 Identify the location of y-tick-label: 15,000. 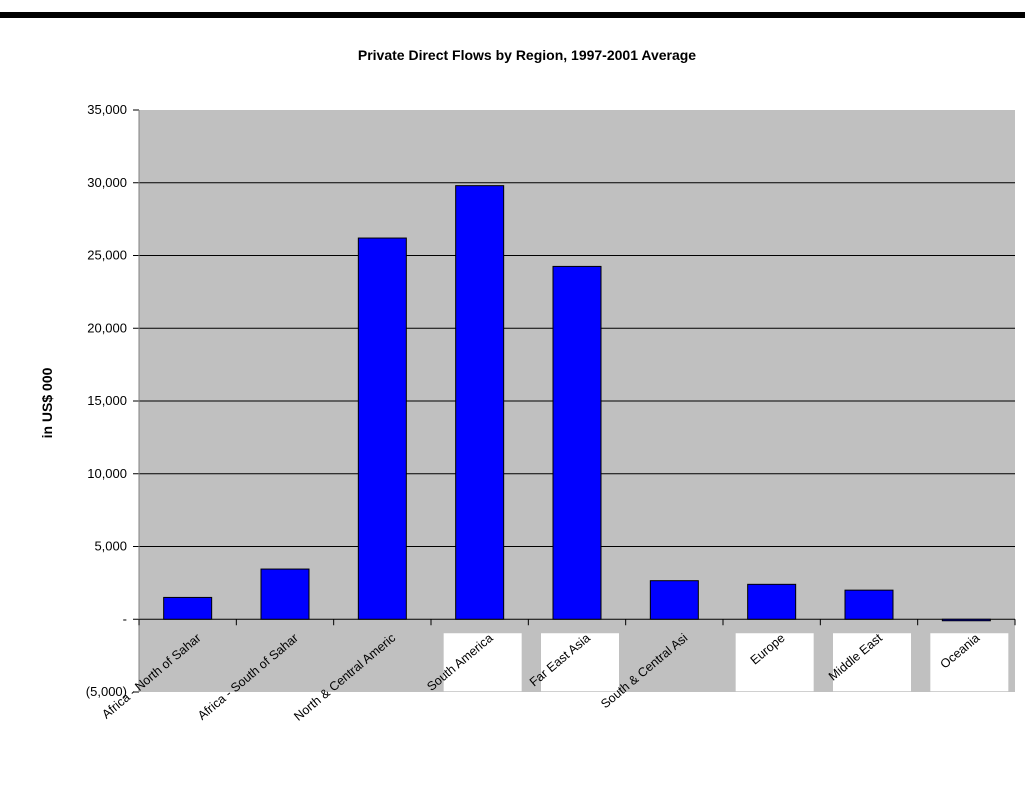
(107, 400).